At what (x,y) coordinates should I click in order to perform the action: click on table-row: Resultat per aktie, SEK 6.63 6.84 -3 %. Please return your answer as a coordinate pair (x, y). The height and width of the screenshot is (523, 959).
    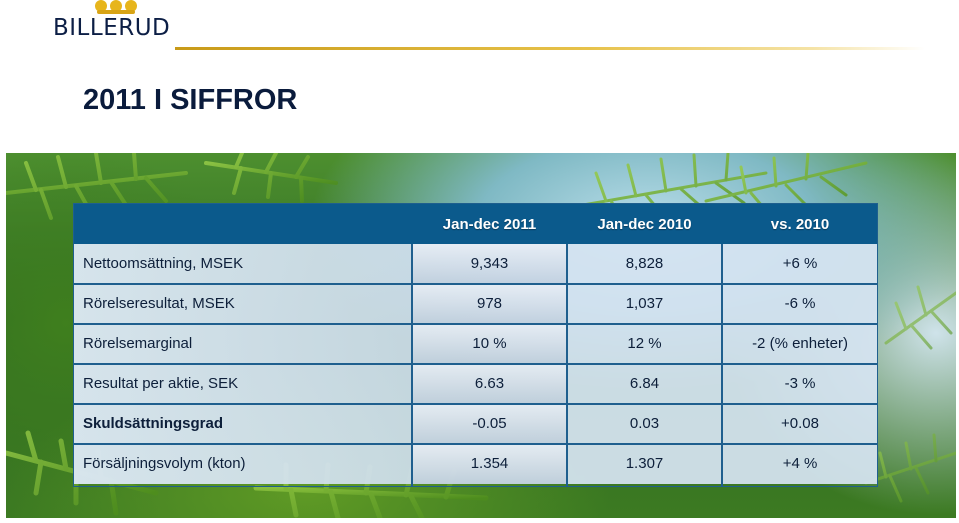
    Looking at the image, I should click on (475, 384).